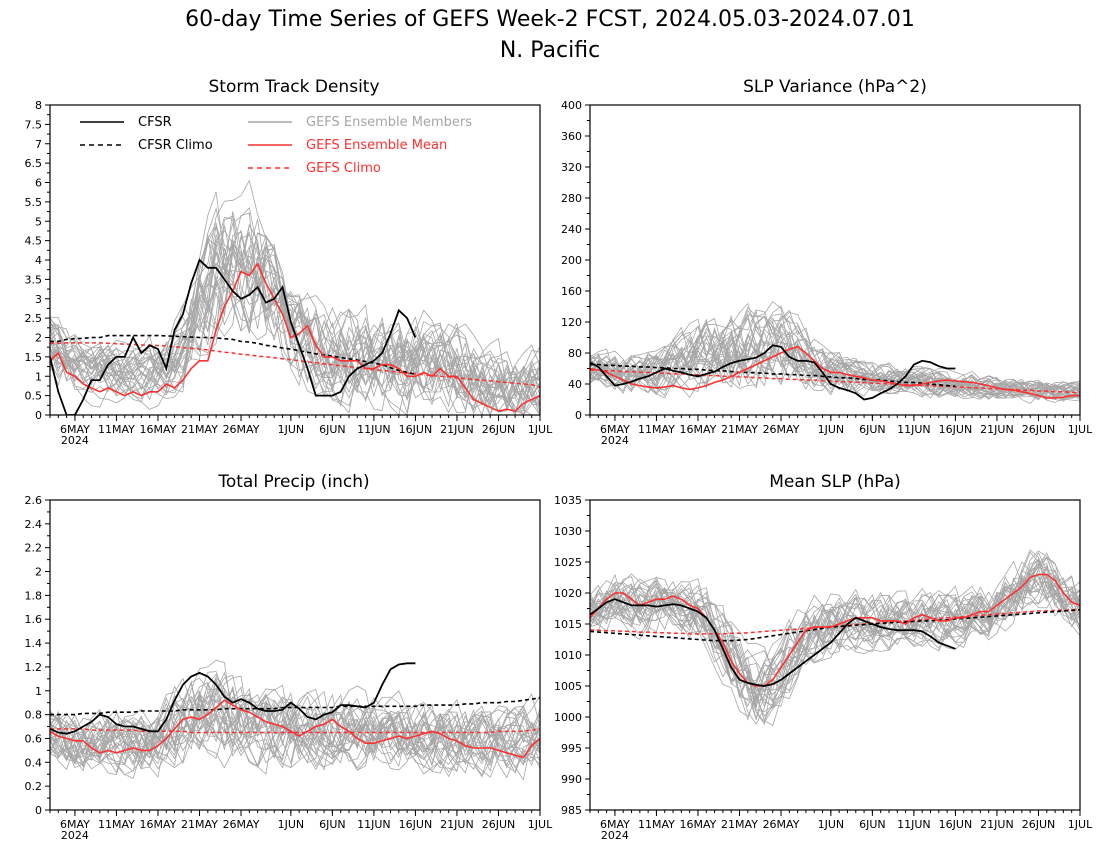 This screenshot has width=1100, height=850. Describe the element at coordinates (571, 229) in the screenshot. I see `y-tick-label: 240` at that location.